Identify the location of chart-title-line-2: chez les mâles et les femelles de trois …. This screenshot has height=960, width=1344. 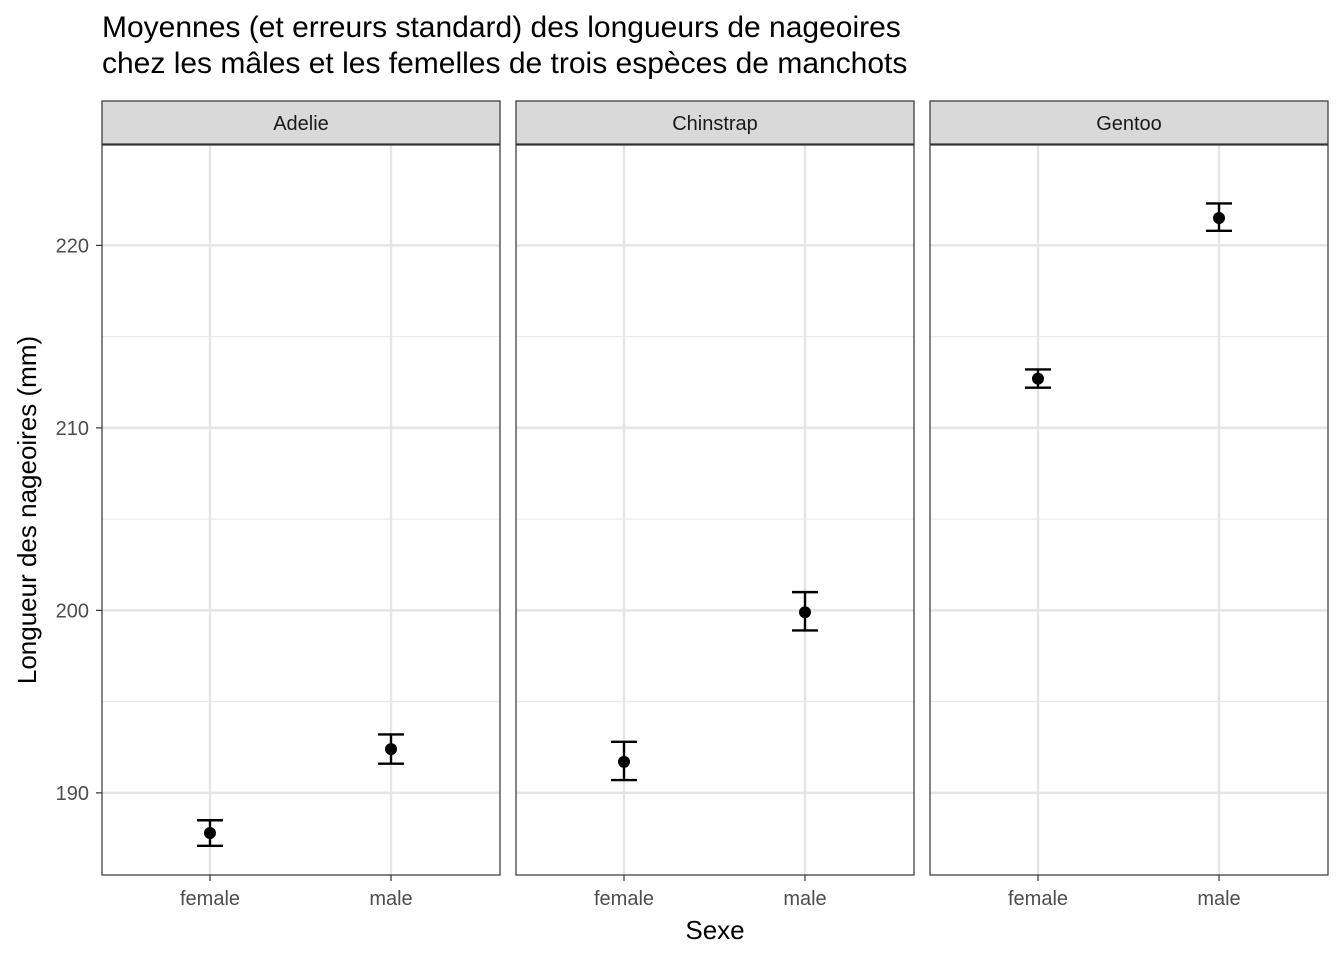
(505, 63).